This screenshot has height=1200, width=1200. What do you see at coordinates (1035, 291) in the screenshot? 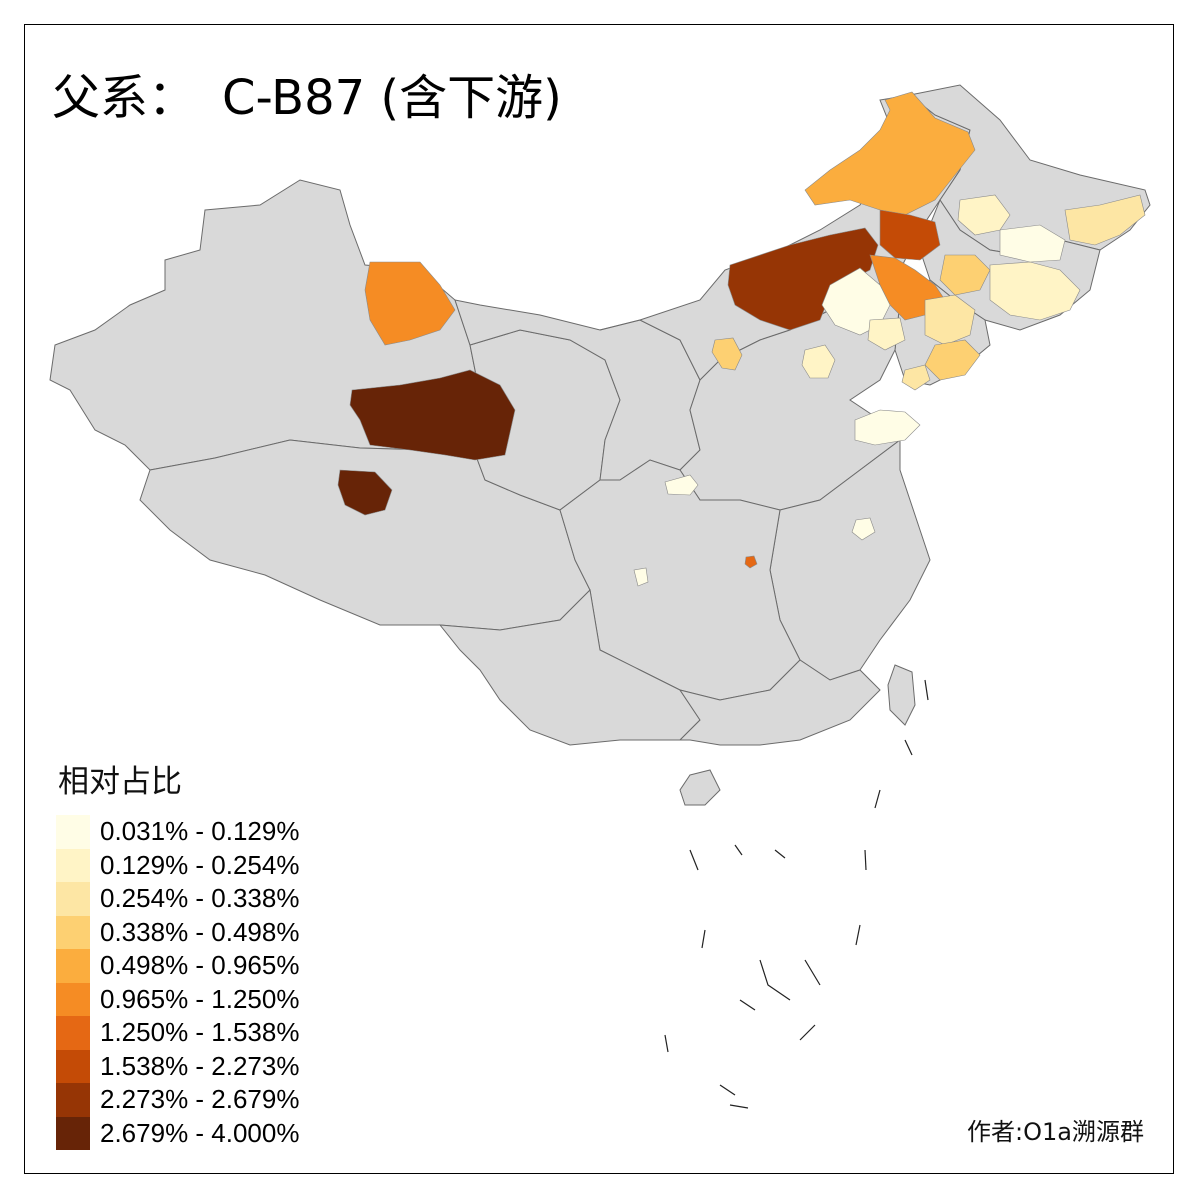
I see `region-jilin-central` at bounding box center [1035, 291].